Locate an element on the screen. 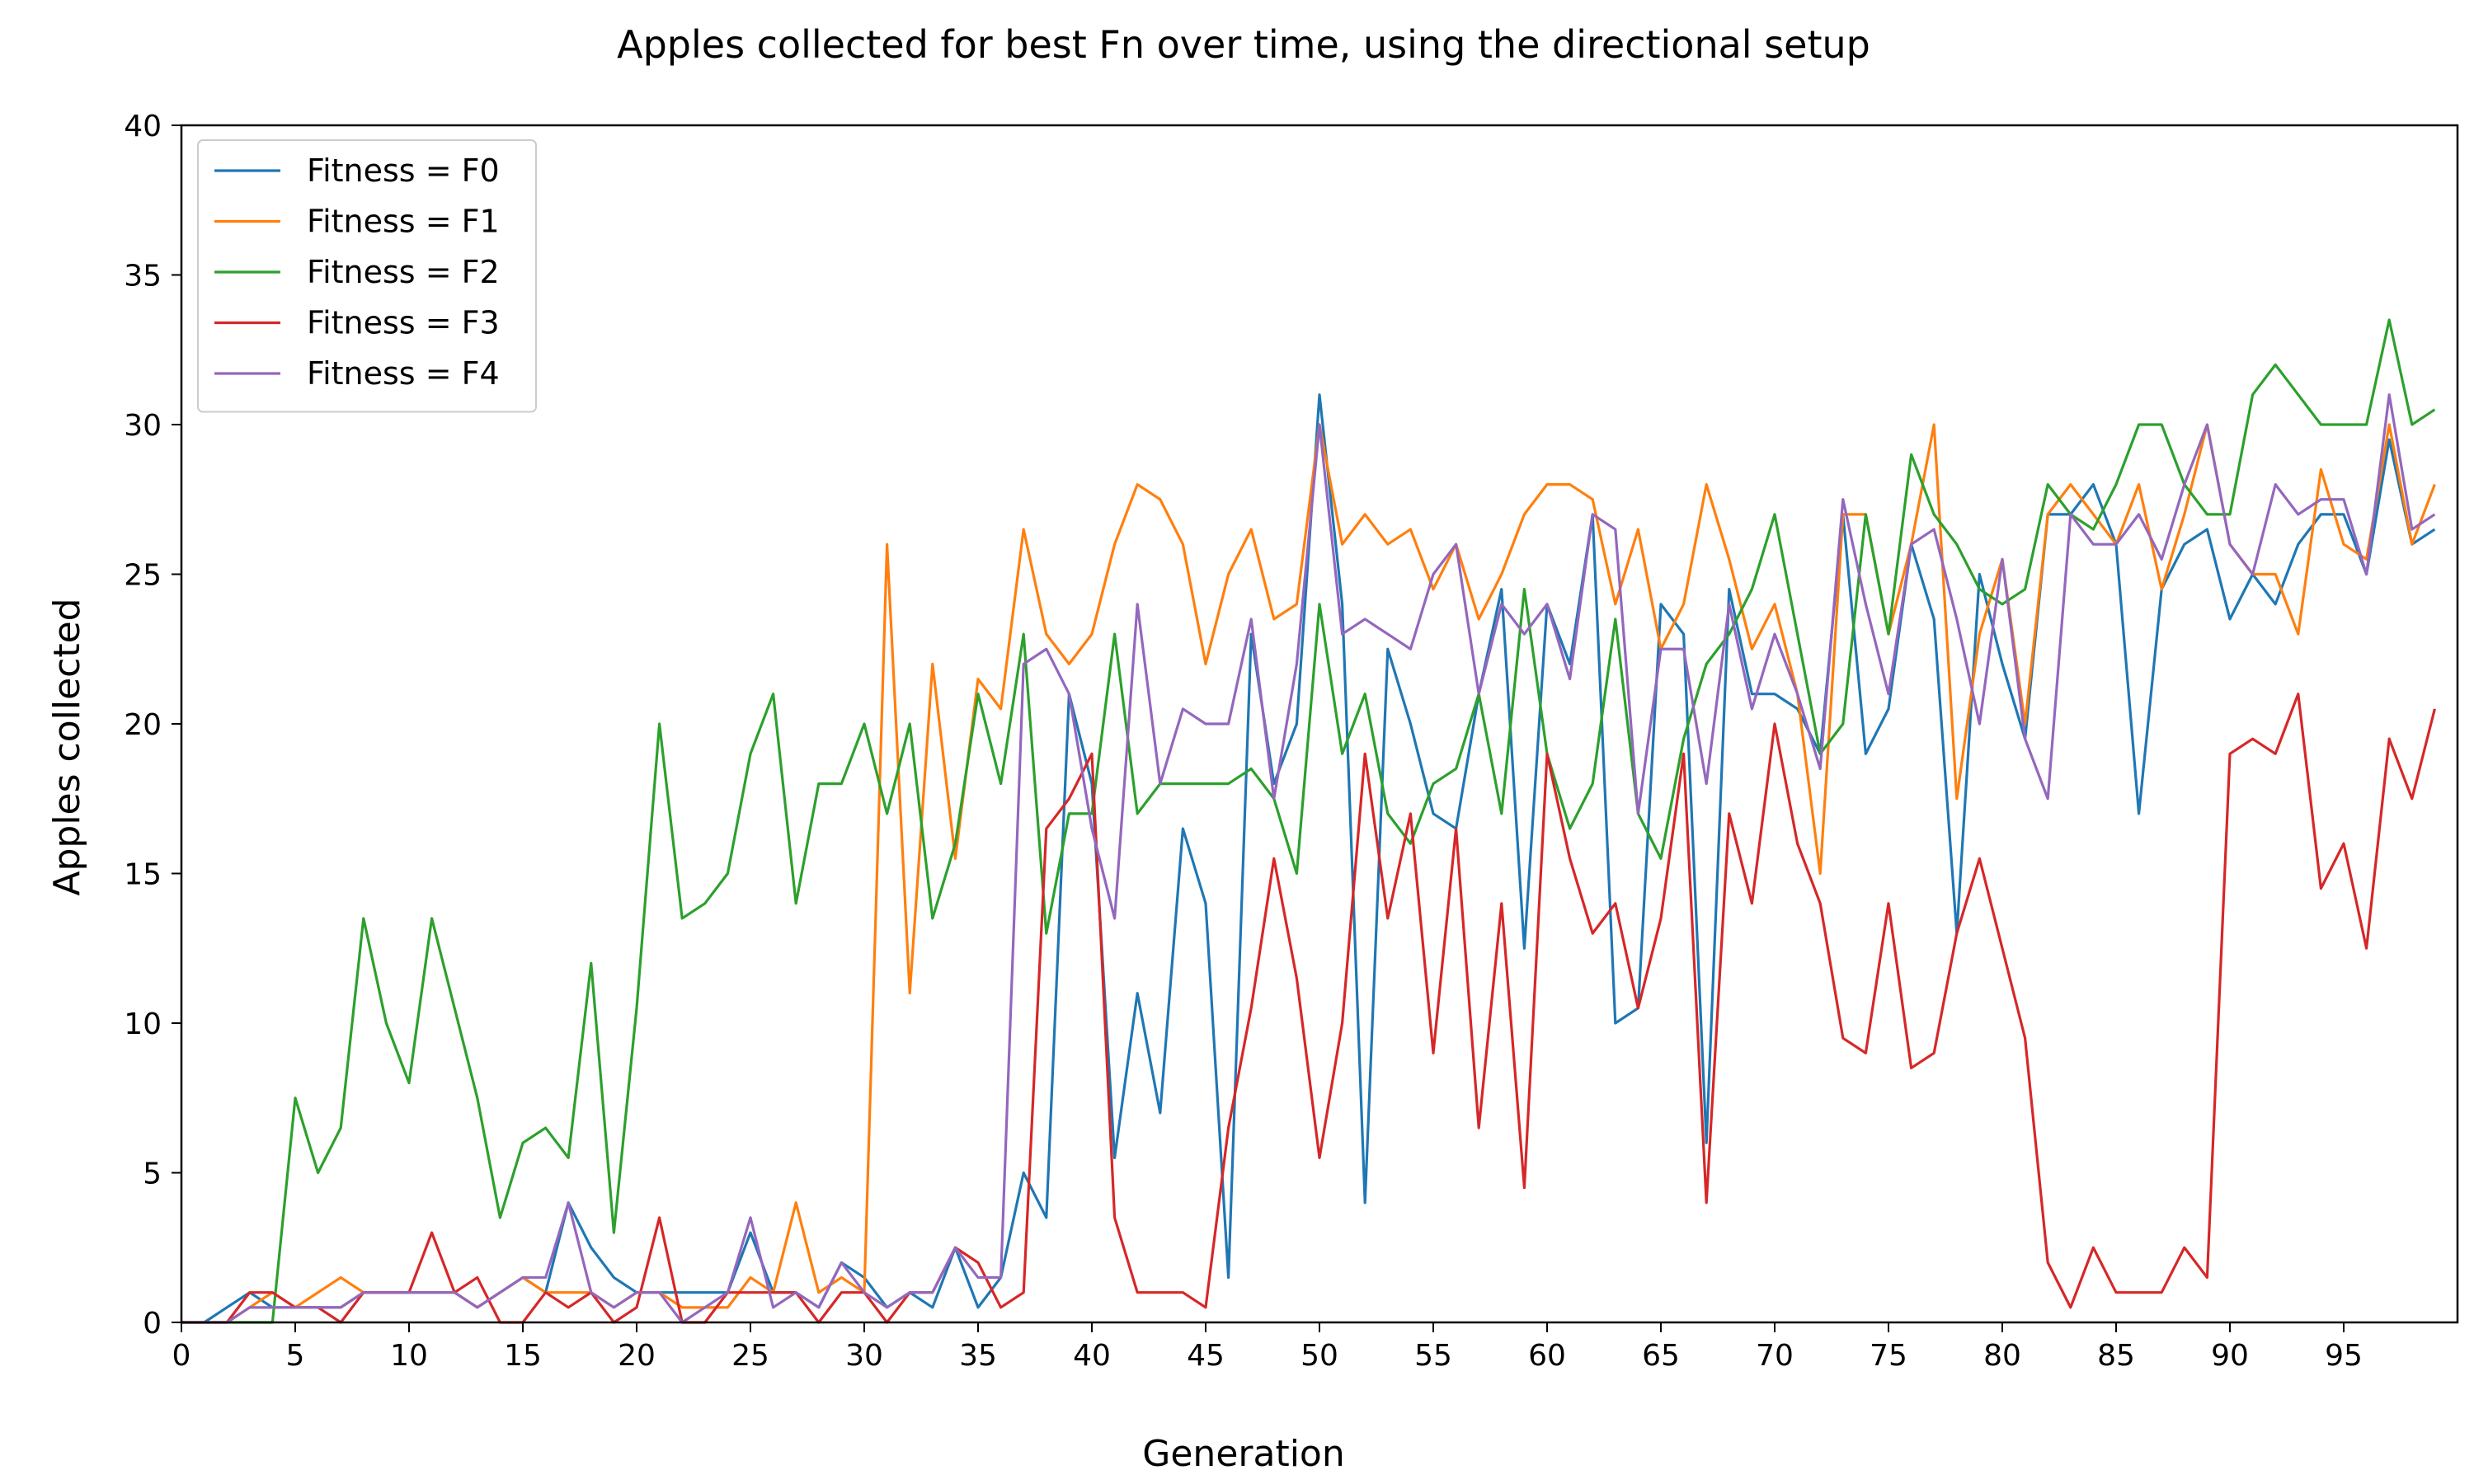 The width and height of the screenshot is (2474, 1484). legend-box is located at coordinates (367, 276).